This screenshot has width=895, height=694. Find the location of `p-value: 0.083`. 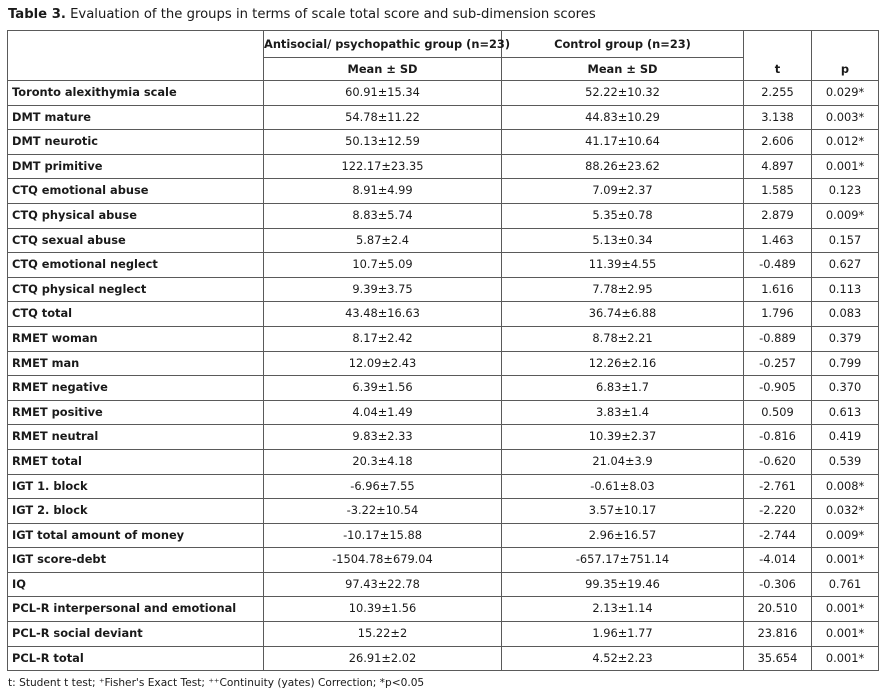

p-value: 0.083 is located at coordinates (845, 314).